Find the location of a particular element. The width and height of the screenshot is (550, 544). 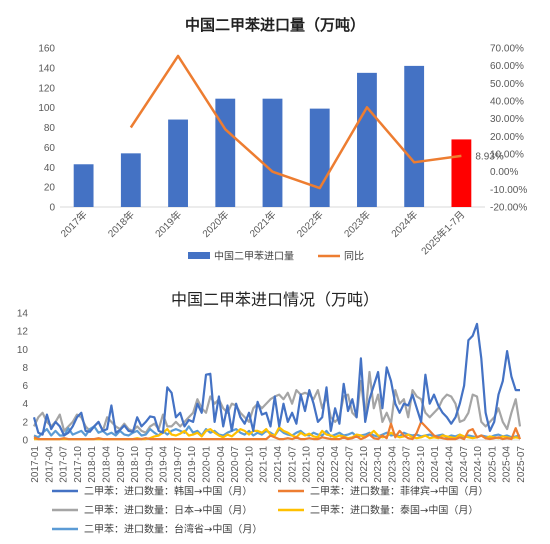

chart2-x-tick: 2020-04 is located at coordinates (221, 464).